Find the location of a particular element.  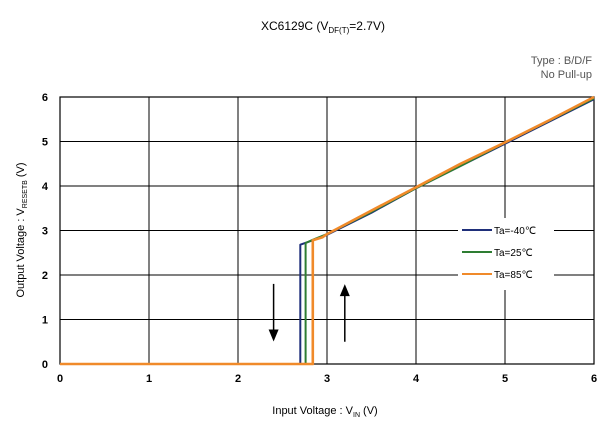

type-note: Type : B/D/F is located at coordinates (561, 61).